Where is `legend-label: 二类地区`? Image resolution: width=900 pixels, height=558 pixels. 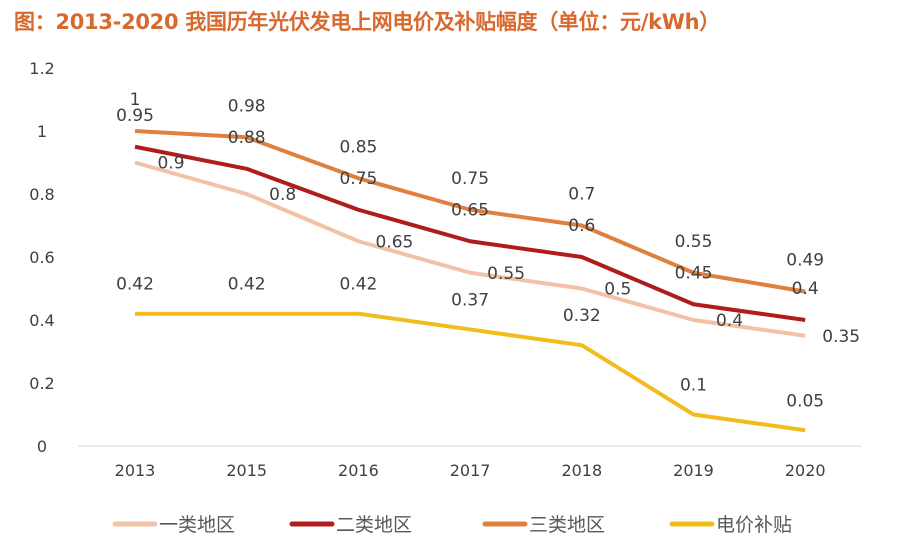 legend-label: 二类地区 is located at coordinates (374, 525).